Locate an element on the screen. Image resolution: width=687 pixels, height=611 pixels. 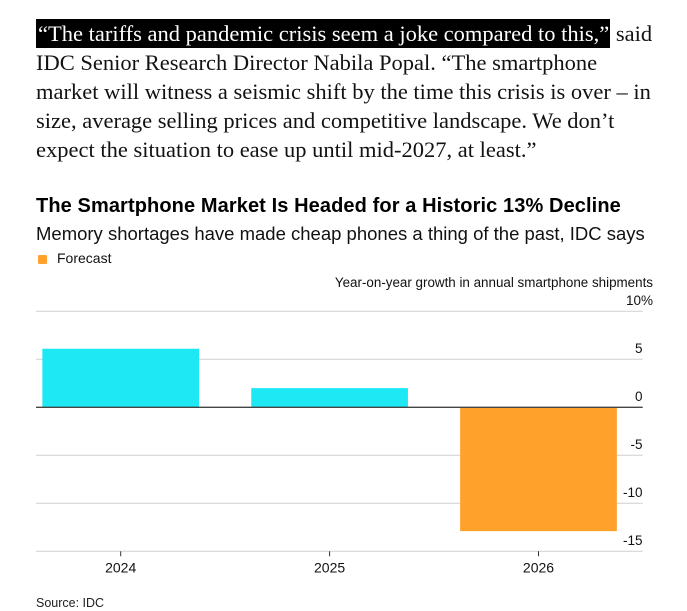
y-tick-label: 0 is located at coordinates (639, 396).